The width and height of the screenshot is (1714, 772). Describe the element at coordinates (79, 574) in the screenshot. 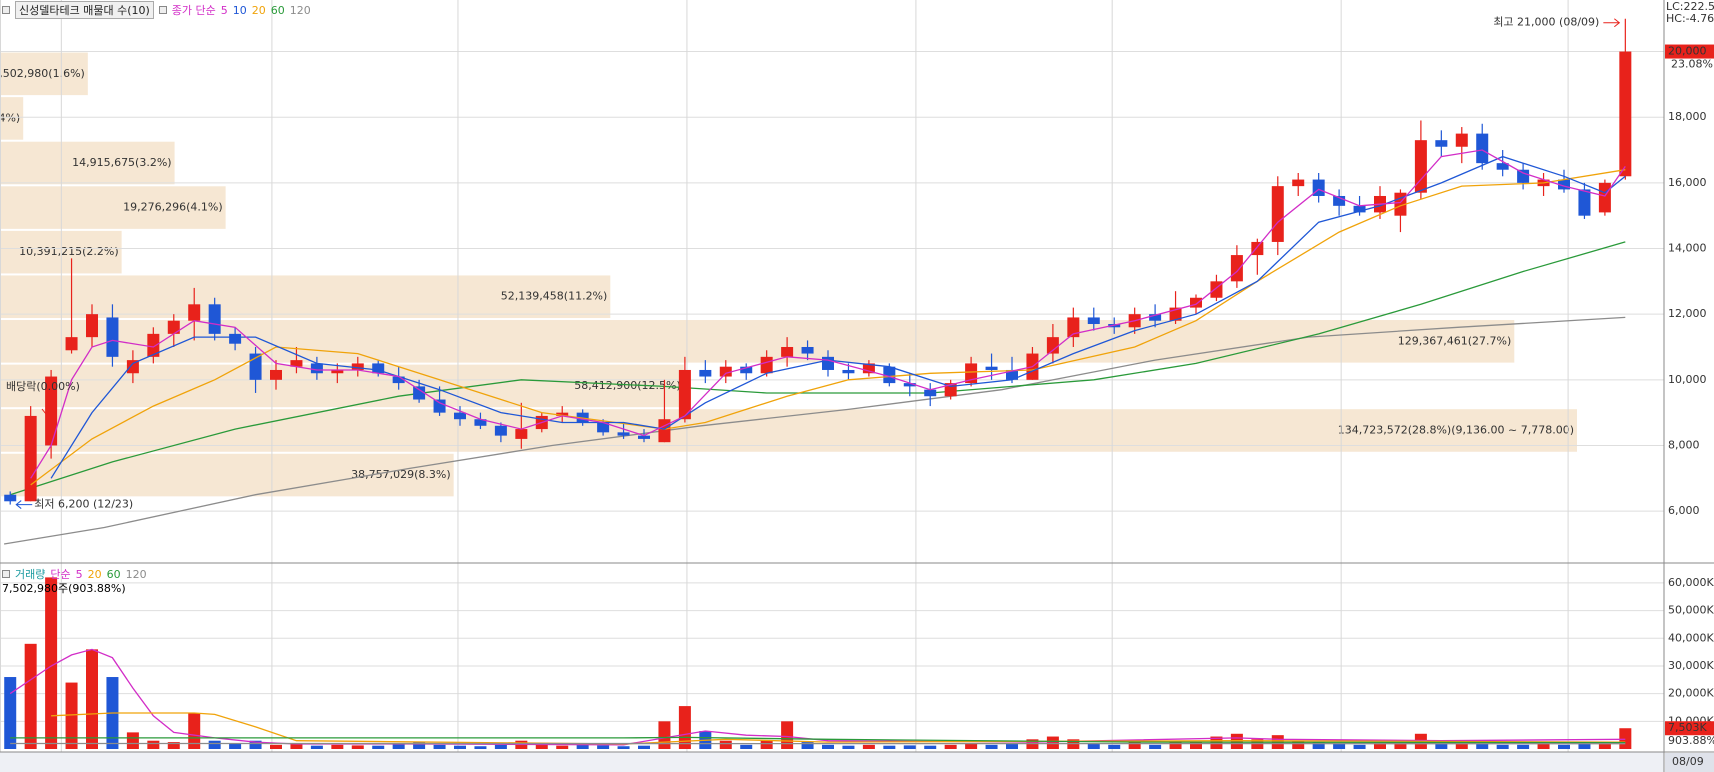

I see `legend-entry: 5` at that location.